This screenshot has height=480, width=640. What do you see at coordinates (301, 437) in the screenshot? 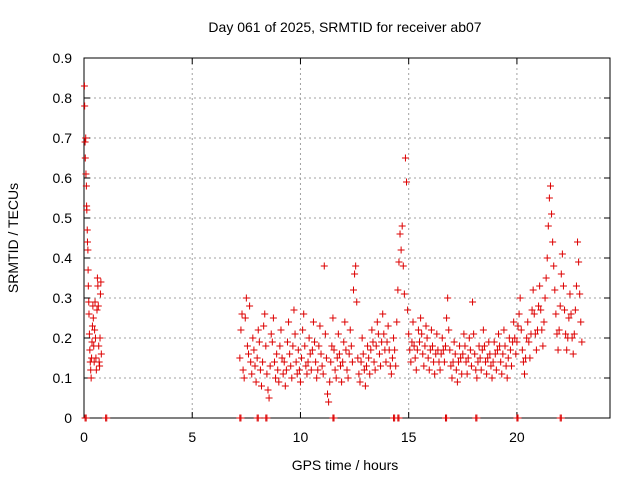
I see `x-tick-label: 10` at bounding box center [301, 437].